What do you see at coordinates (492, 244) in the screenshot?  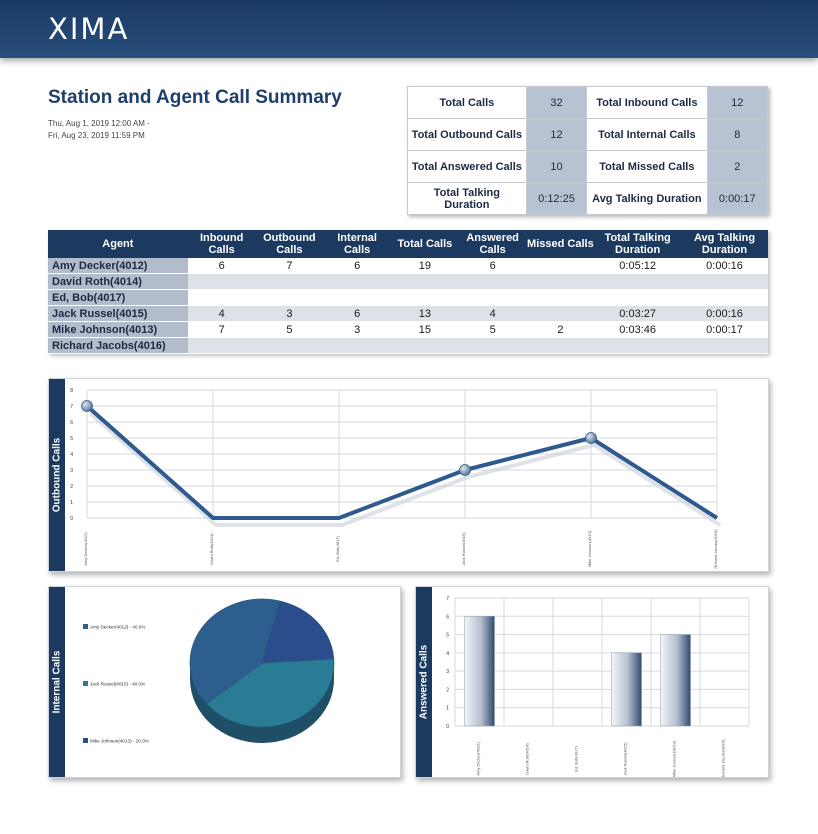 I see `column-header: Answered Calls` at bounding box center [492, 244].